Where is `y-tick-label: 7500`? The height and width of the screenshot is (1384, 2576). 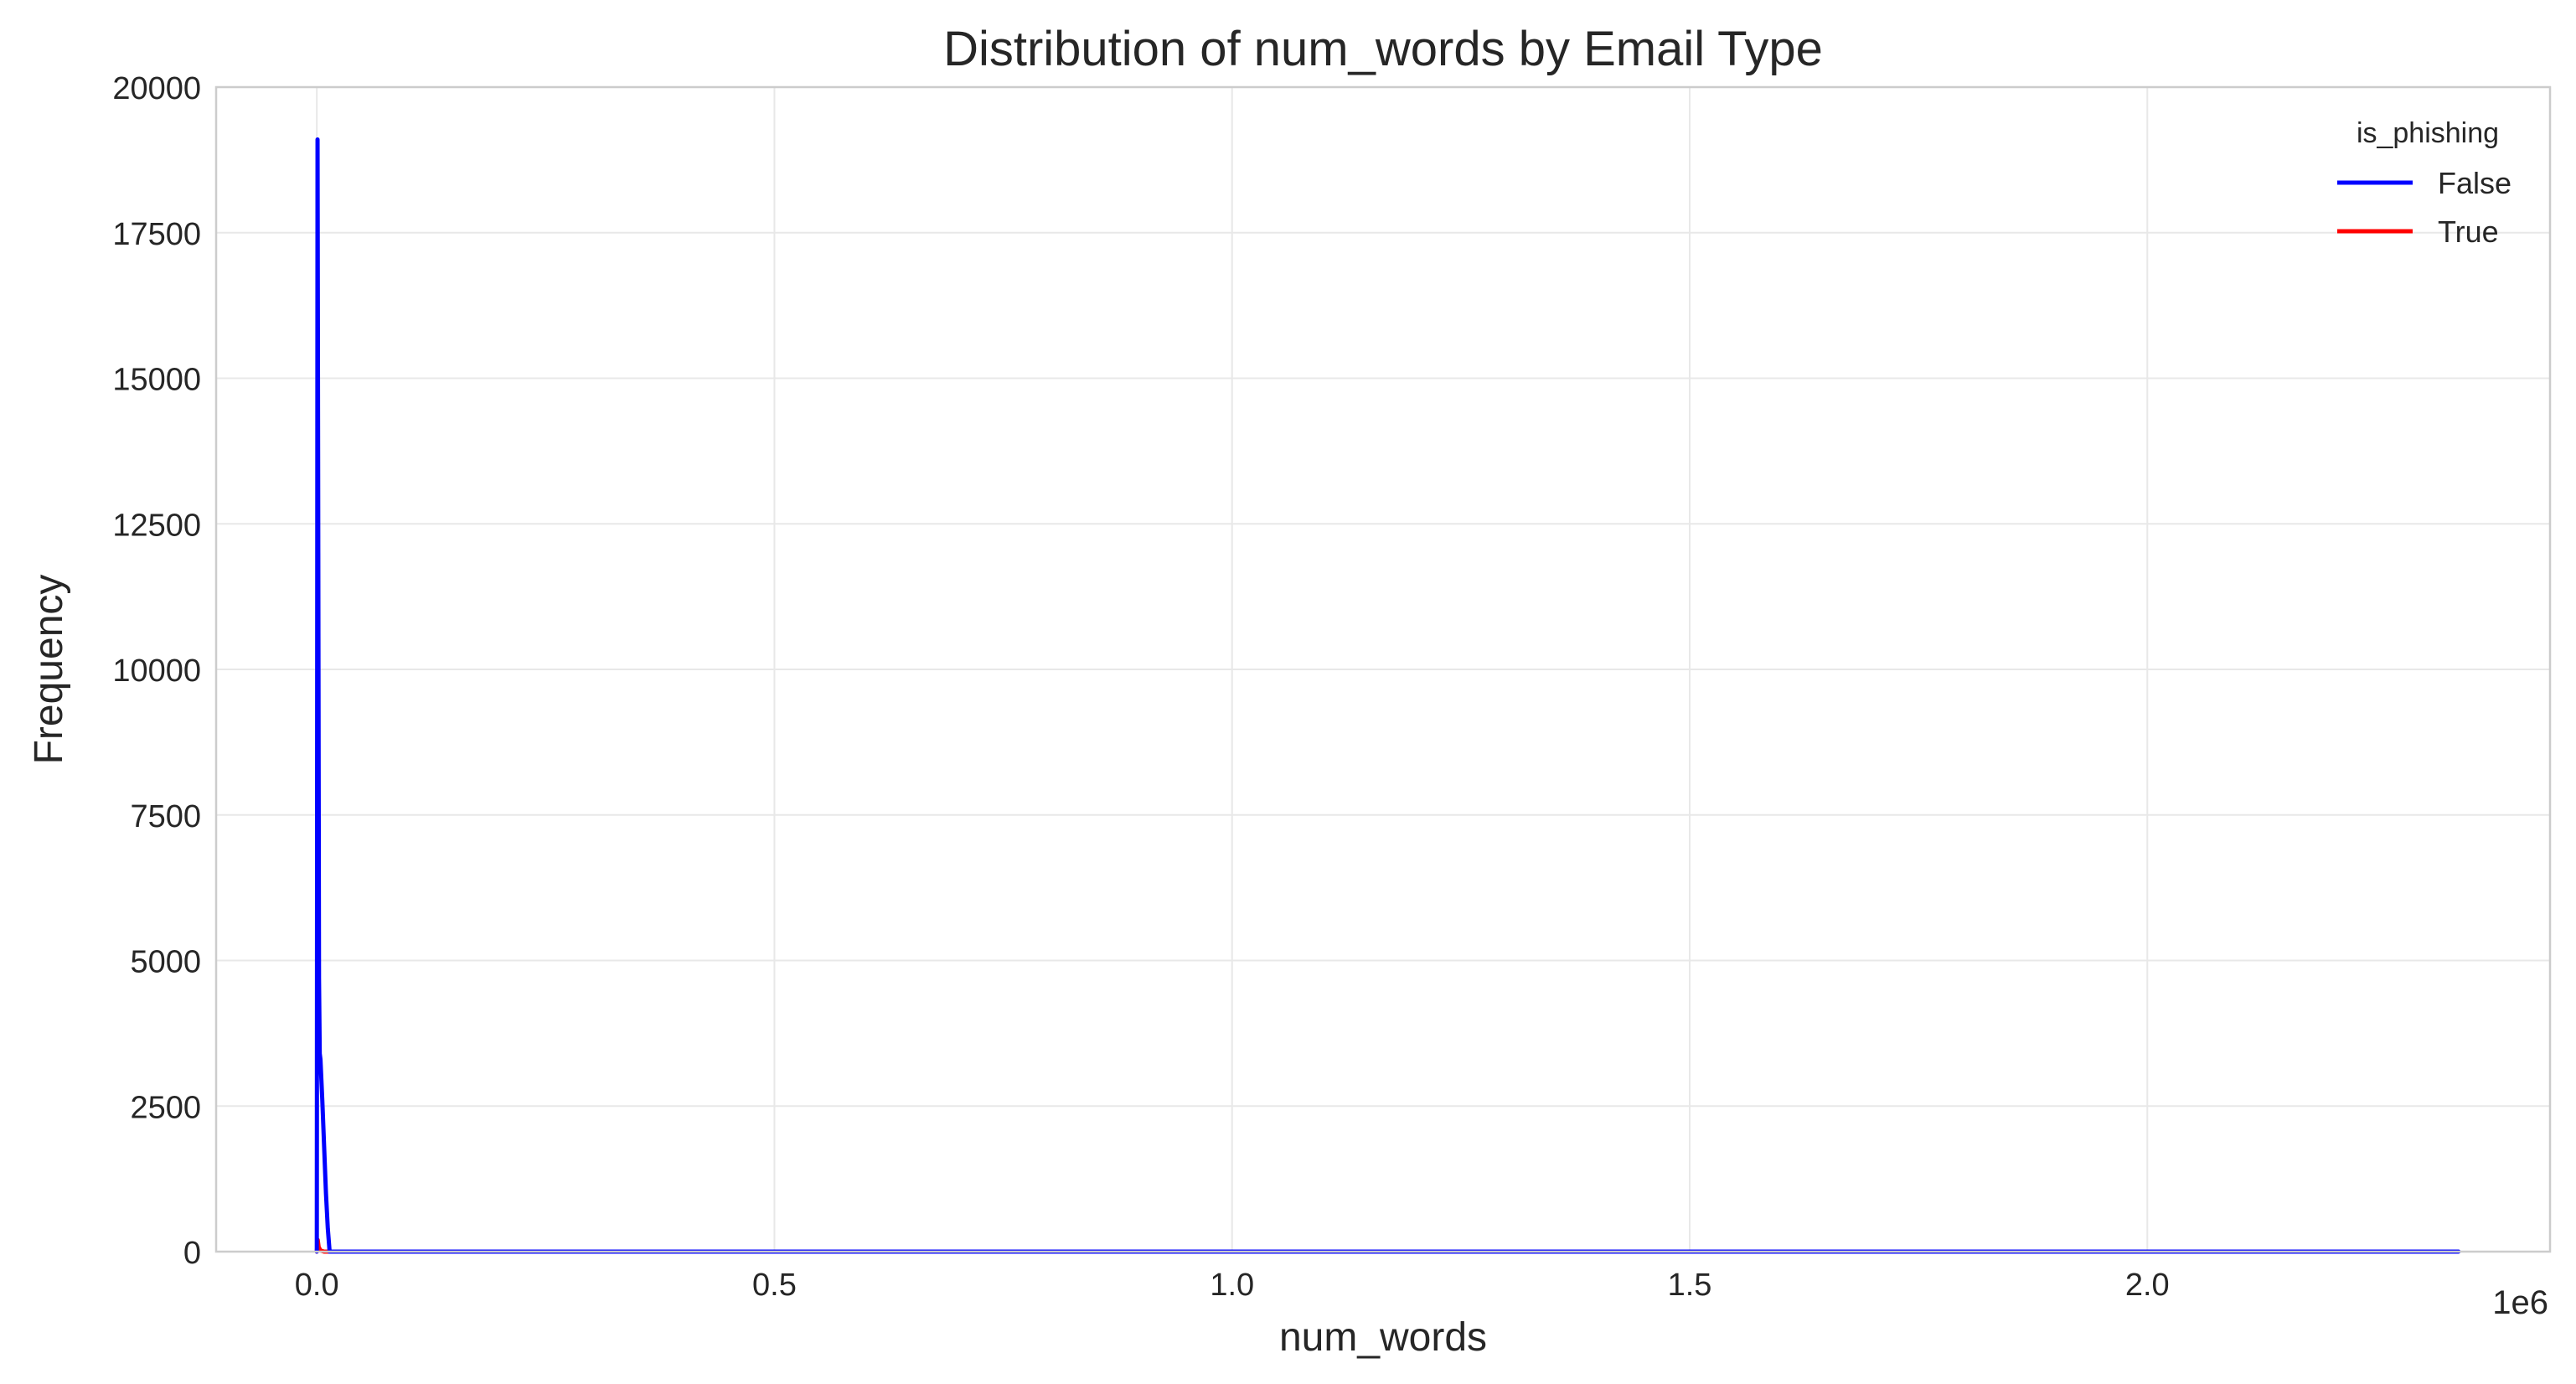 y-tick-label: 7500 is located at coordinates (165, 816).